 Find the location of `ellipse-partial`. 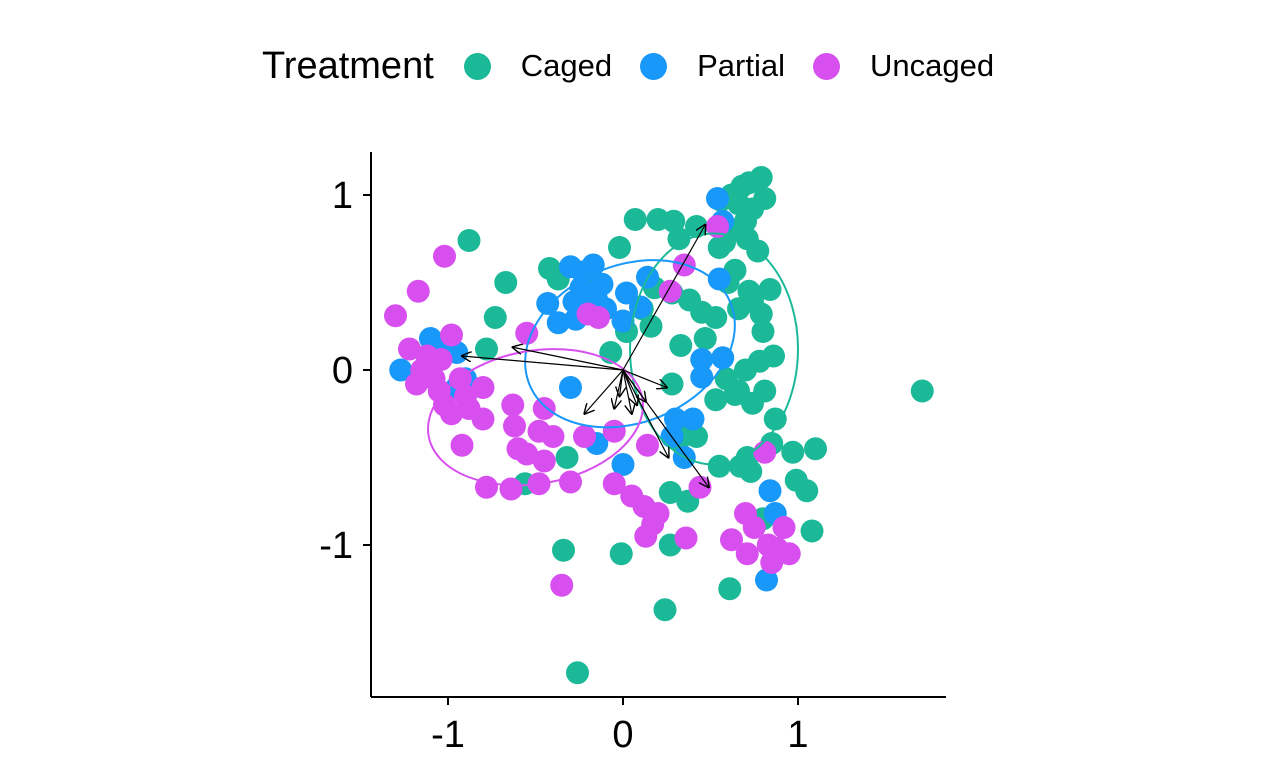

ellipse-partial is located at coordinates (630, 344).